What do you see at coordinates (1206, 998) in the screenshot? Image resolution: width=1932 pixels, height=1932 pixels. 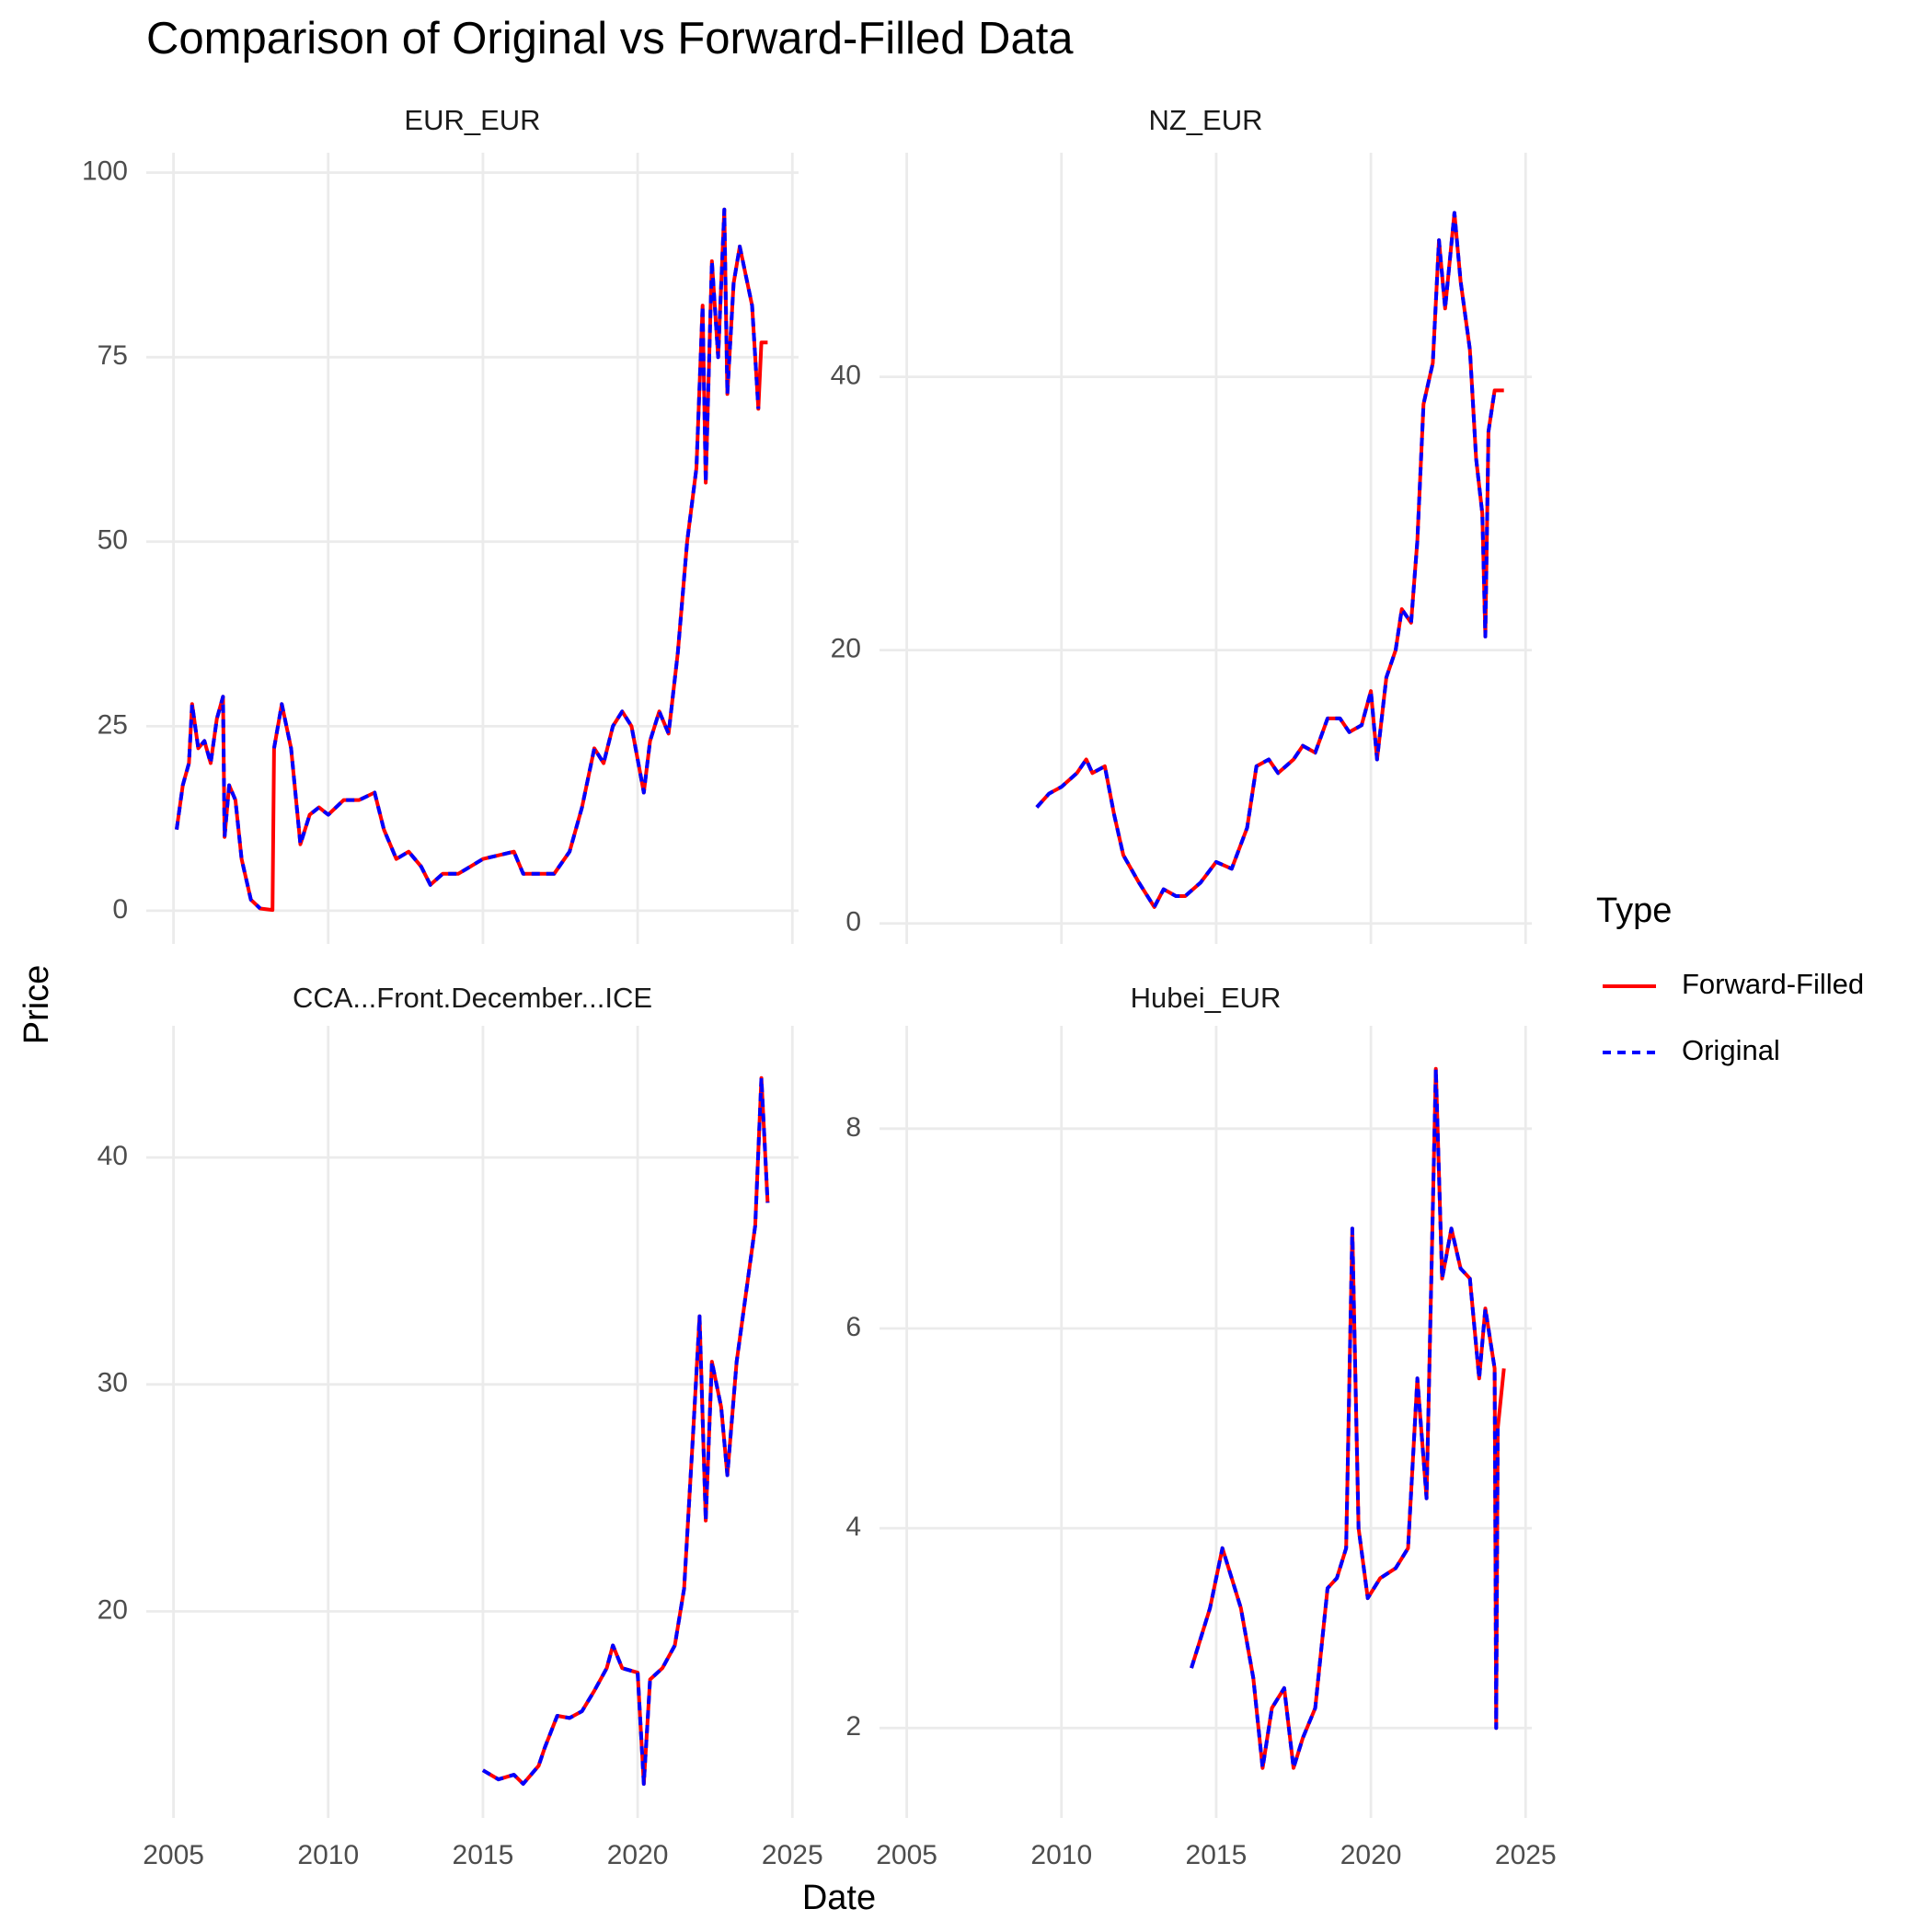 I see `facet-title: Hubei_EUR` at bounding box center [1206, 998].